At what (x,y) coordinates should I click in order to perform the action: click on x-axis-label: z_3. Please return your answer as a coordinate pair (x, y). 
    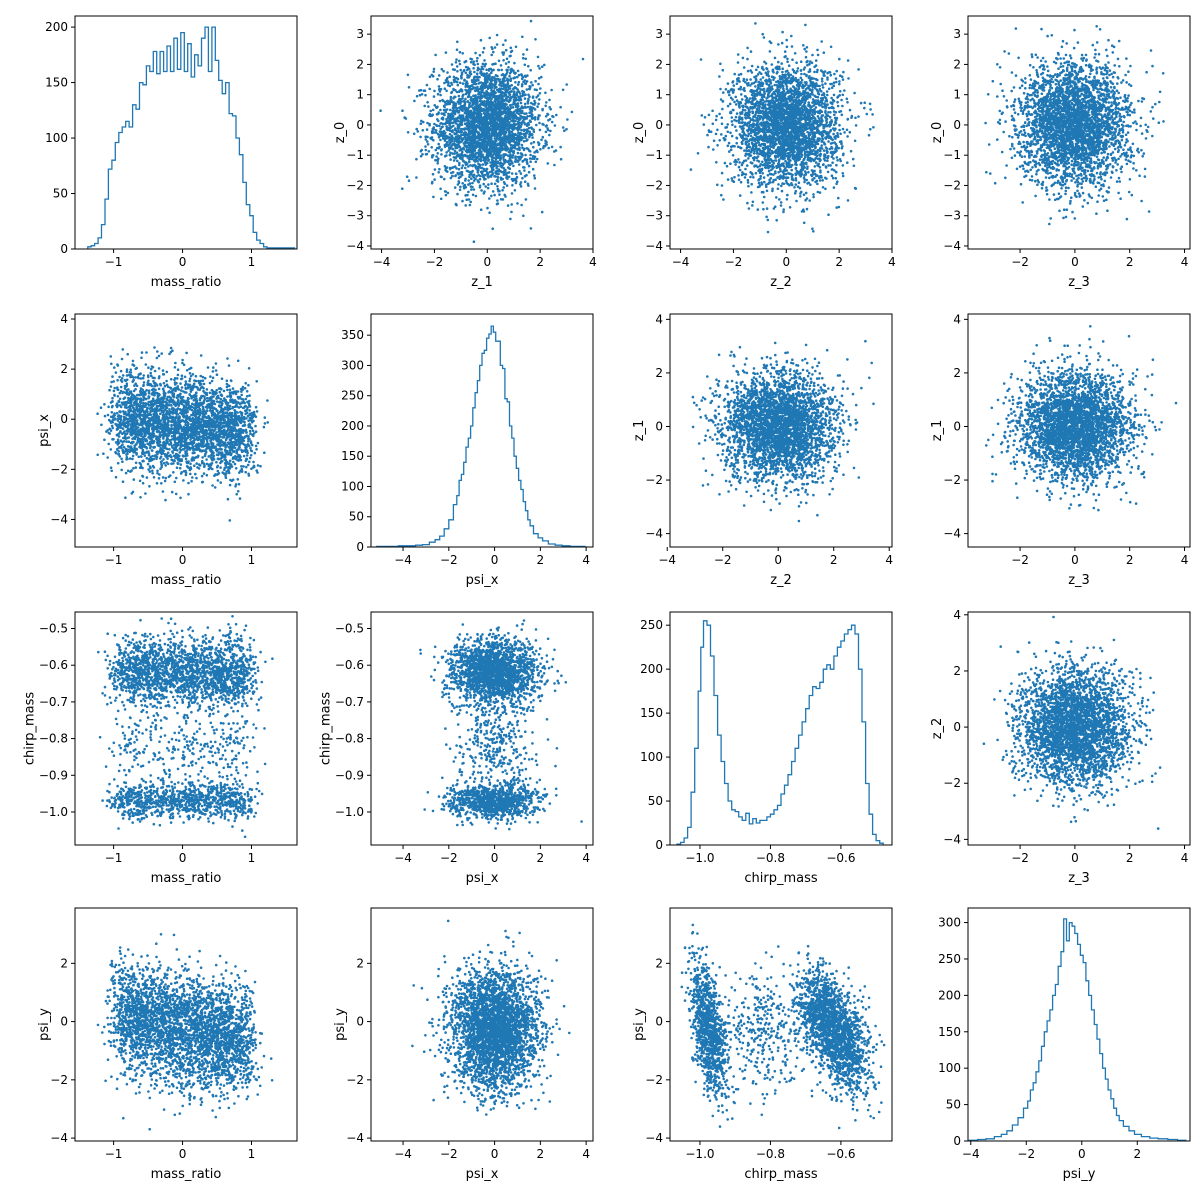
    Looking at the image, I should click on (1079, 580).